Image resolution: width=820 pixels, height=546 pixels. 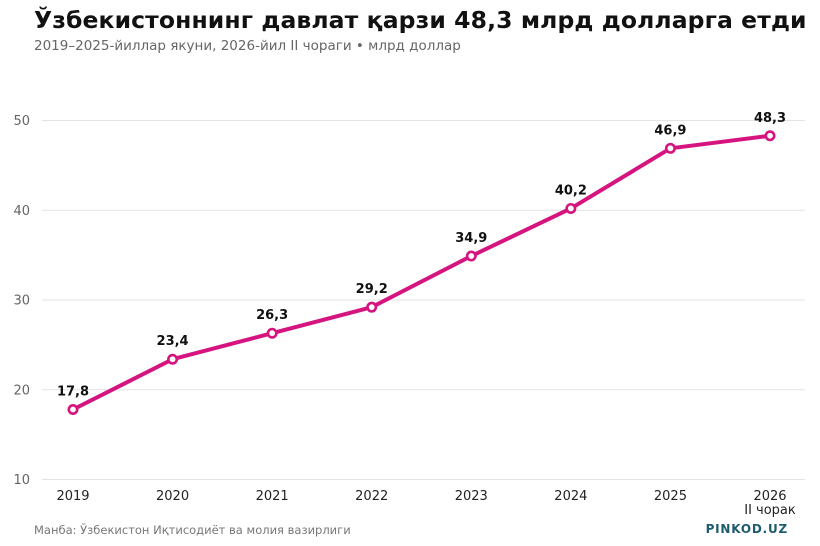 I want to click on y-tick-label: 10, so click(x=21, y=480).